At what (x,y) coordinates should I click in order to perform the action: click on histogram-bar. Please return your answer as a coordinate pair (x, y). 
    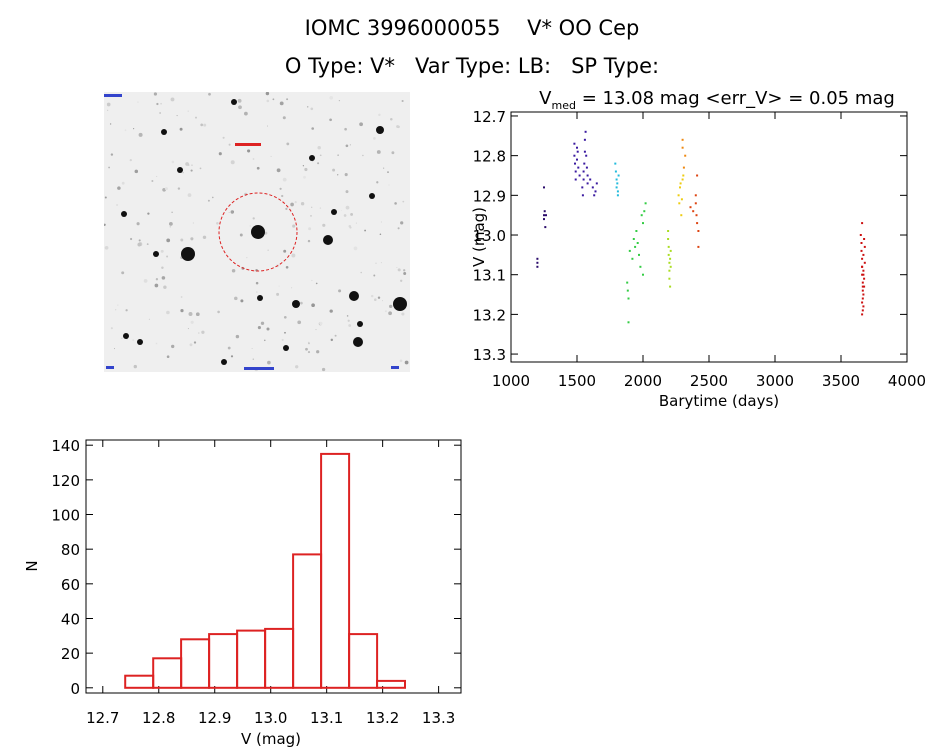
    Looking at the image, I should click on (223, 661).